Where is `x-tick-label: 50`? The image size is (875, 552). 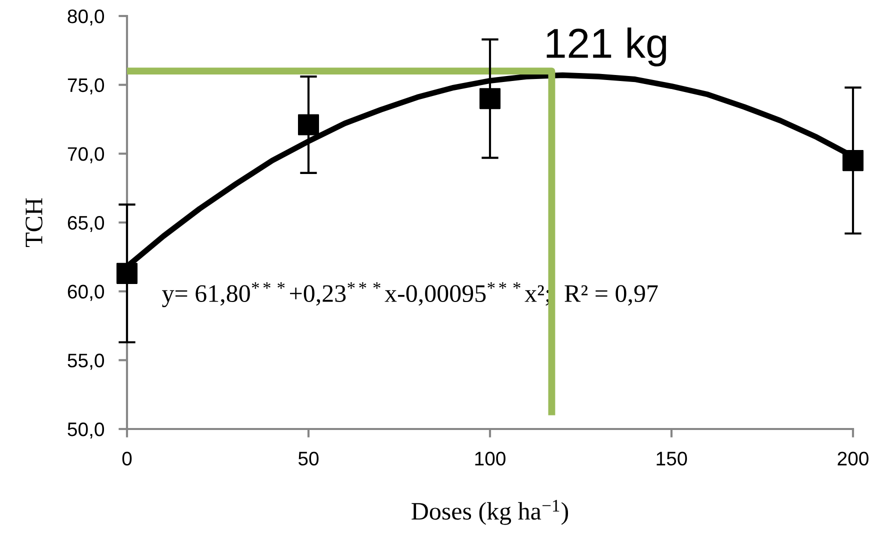 x-tick-label: 50 is located at coordinates (308, 459).